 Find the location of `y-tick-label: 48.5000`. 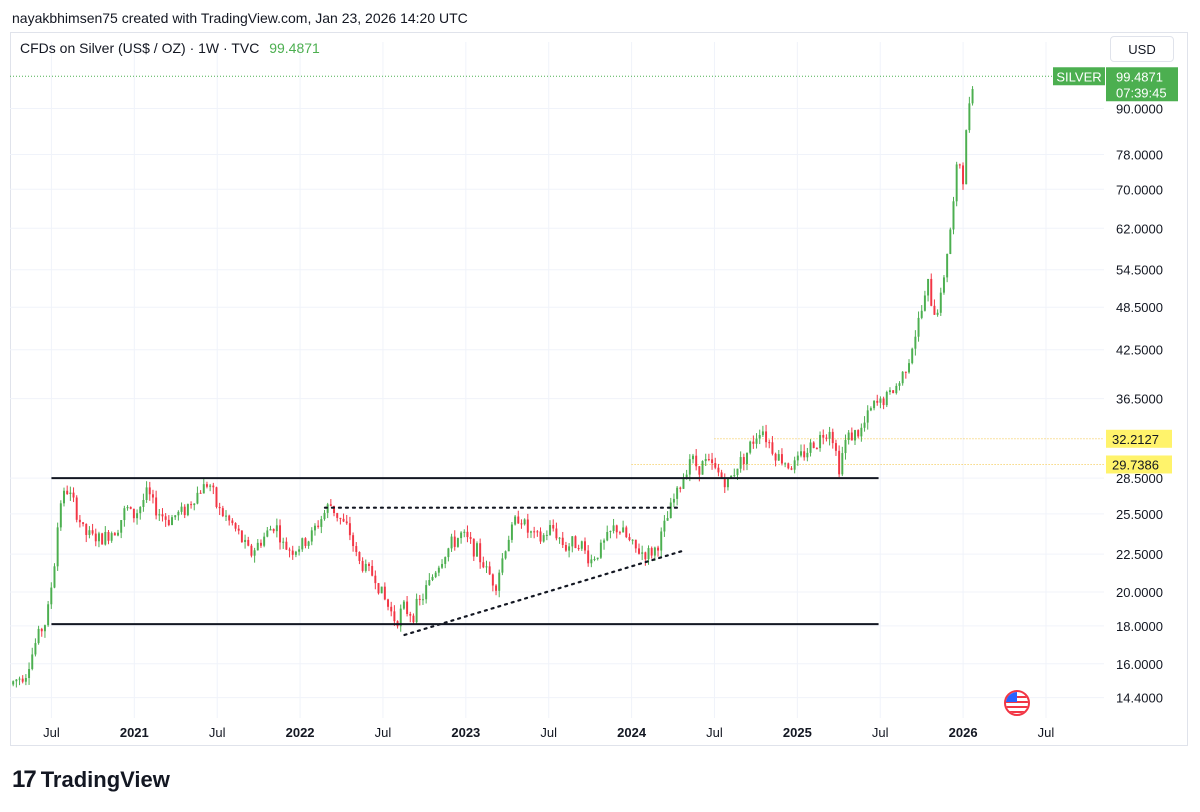

y-tick-label: 48.5000 is located at coordinates (1139, 307).